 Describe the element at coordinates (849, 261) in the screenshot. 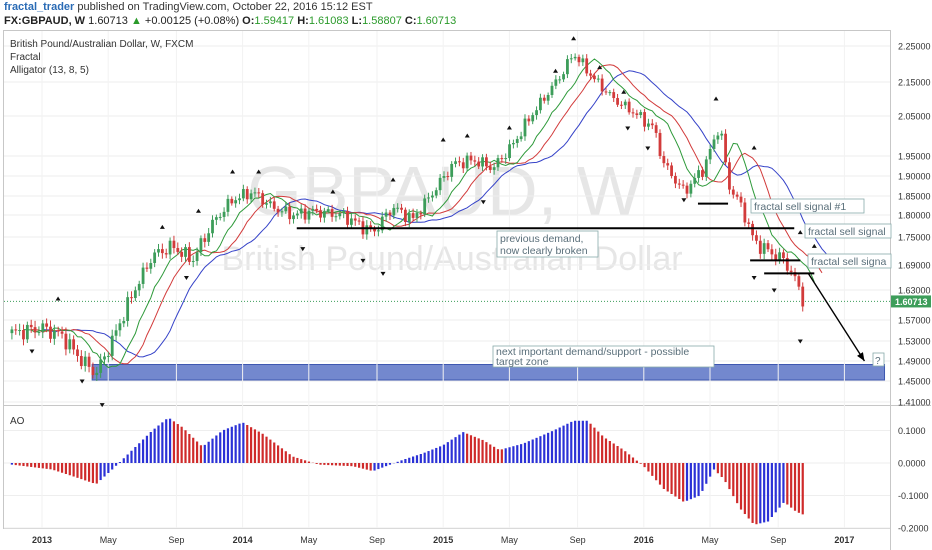

I see `annotation-signal-3: fractal sell signa` at that location.